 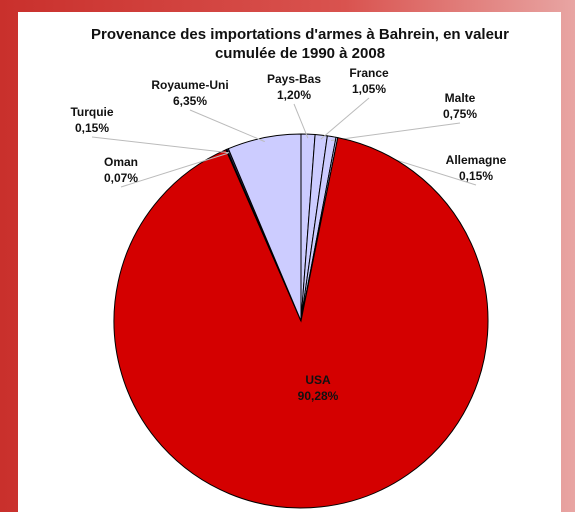 I want to click on pie-slice, so click(x=264, y=227).